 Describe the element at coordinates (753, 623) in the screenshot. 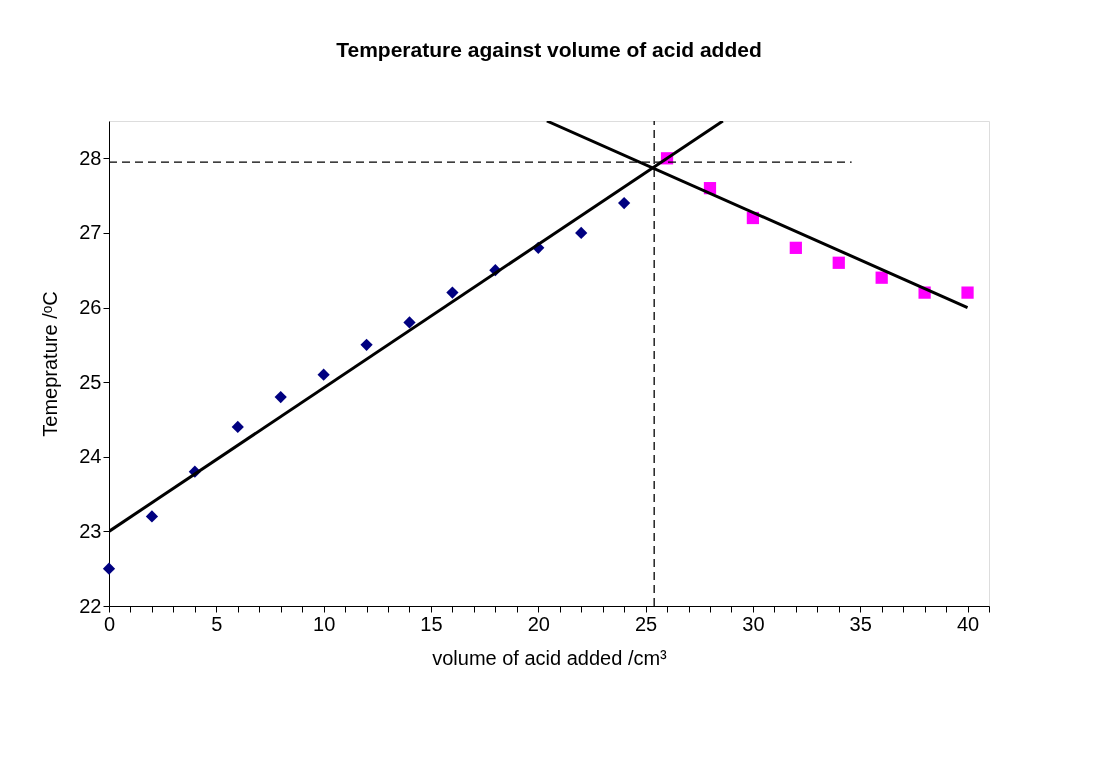

I see `x-tick-label: 30` at that location.